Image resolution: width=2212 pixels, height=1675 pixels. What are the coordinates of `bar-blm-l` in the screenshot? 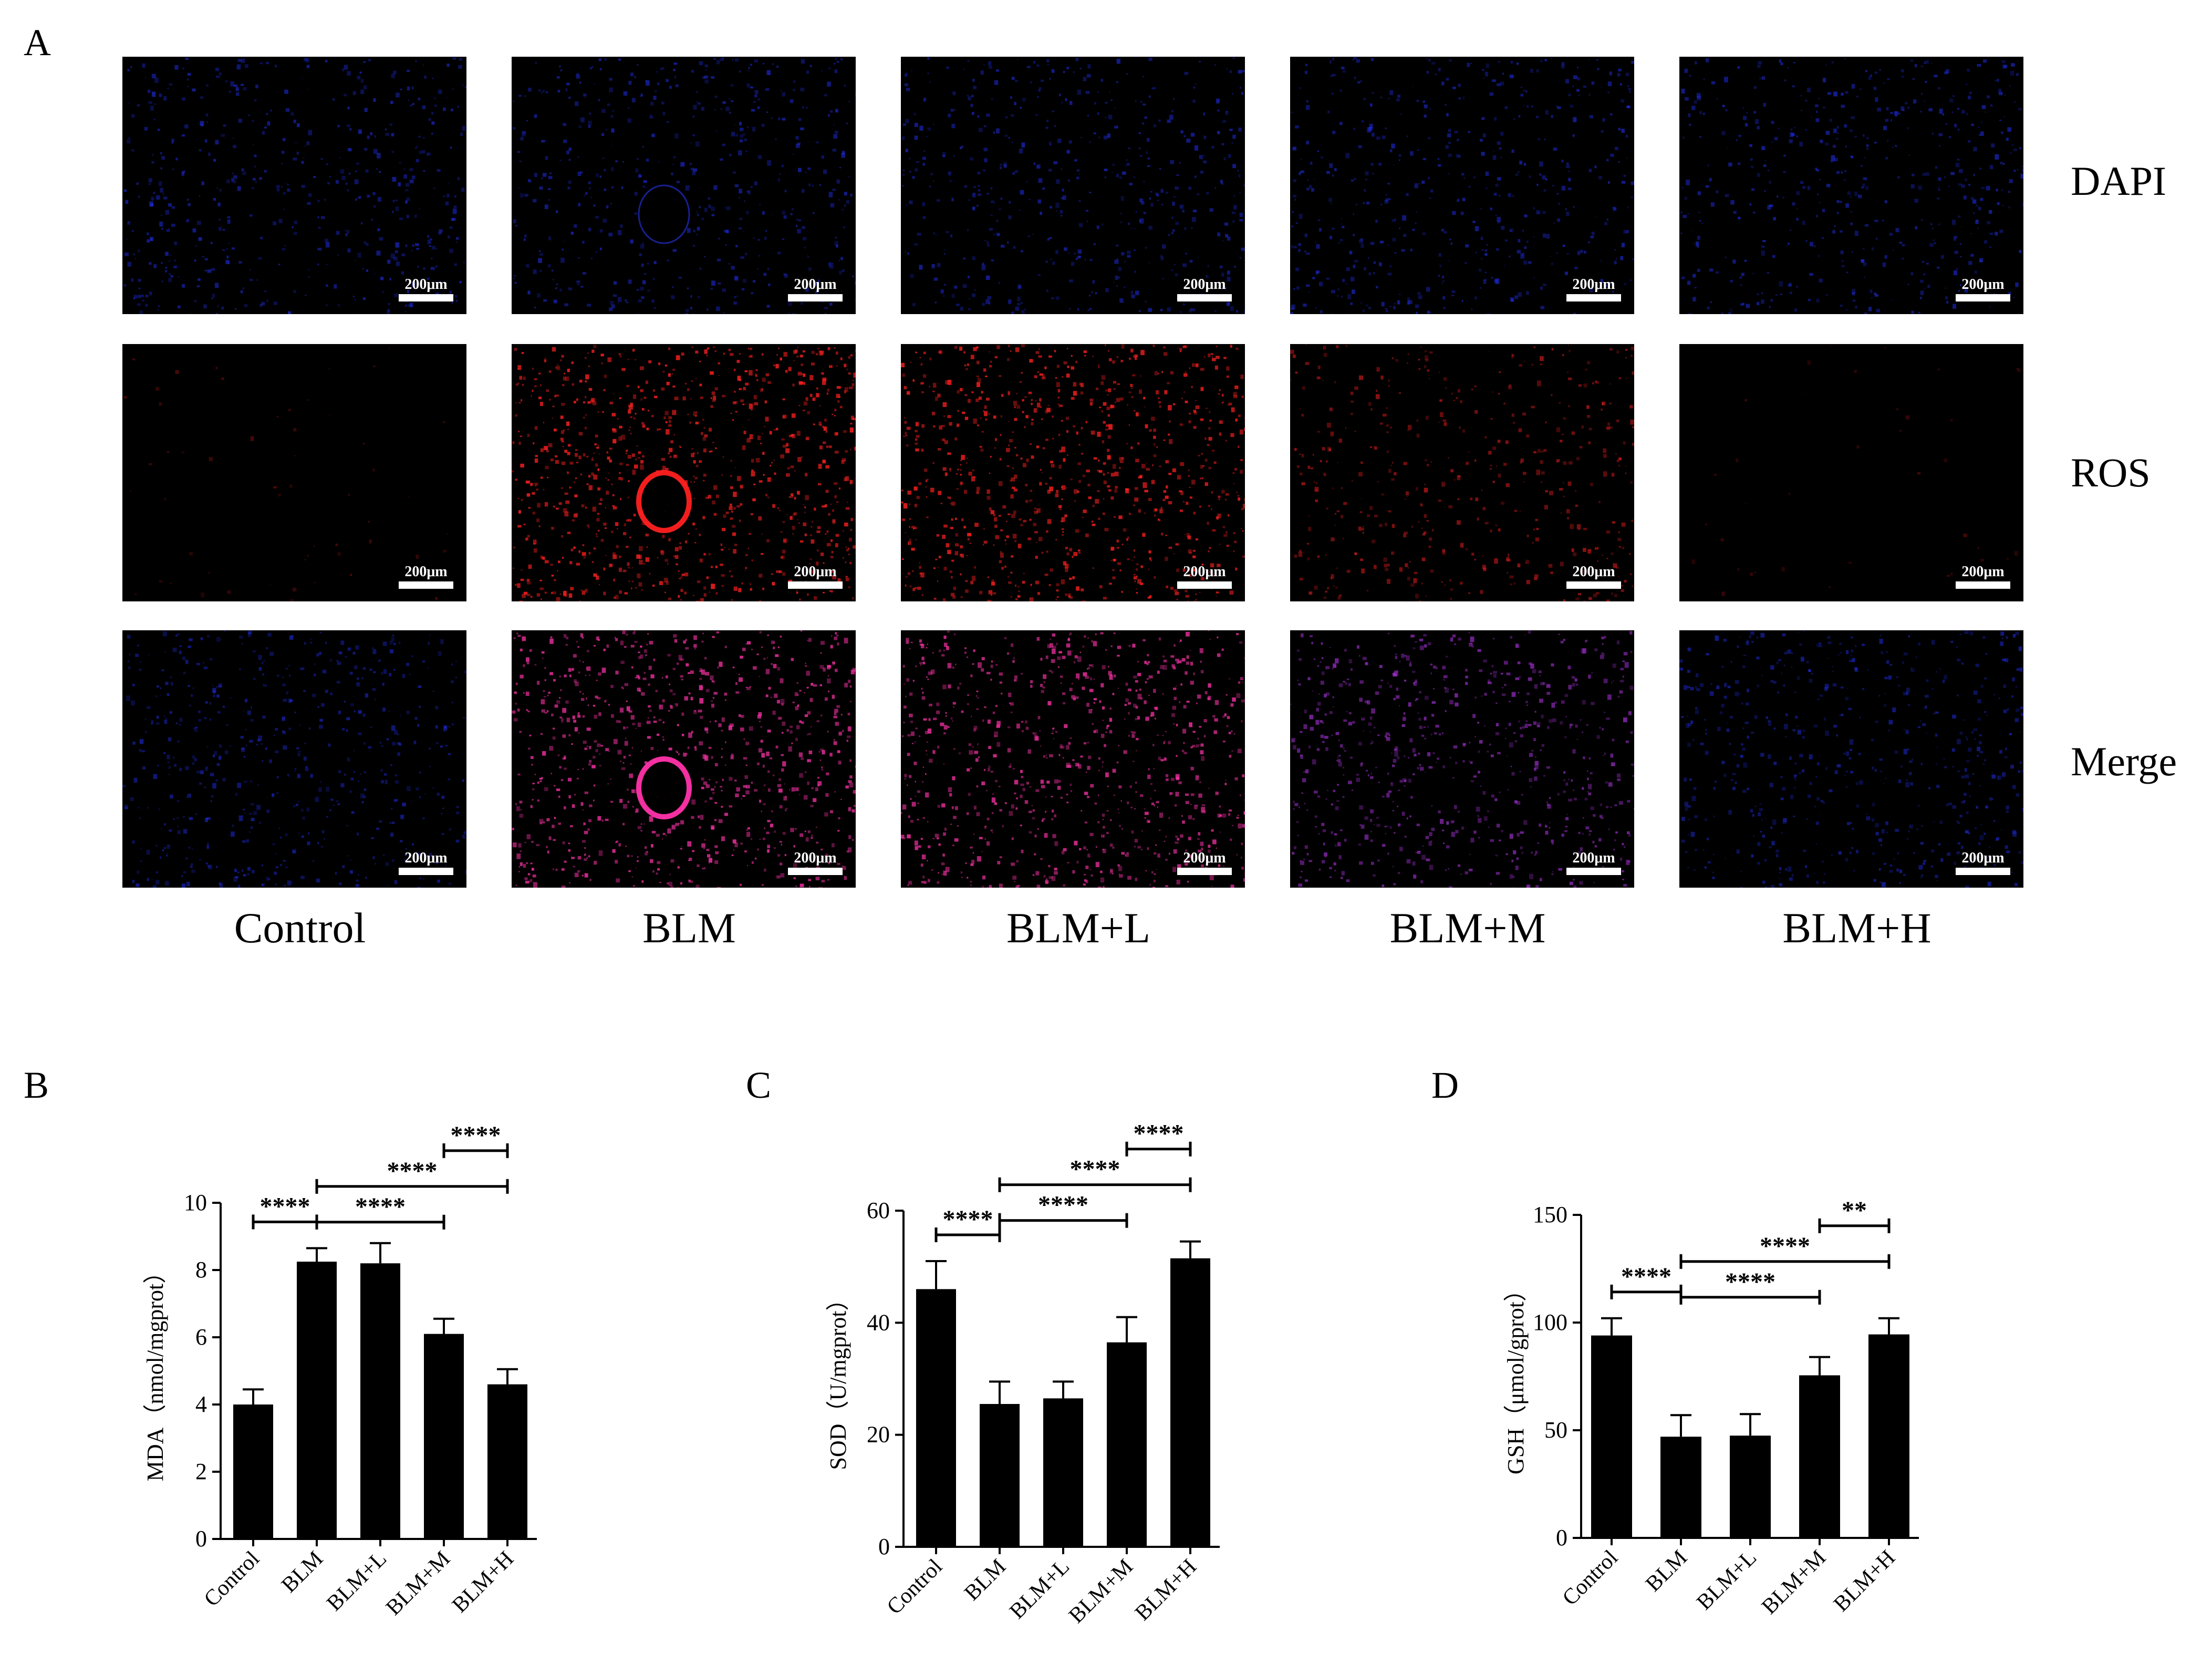 It's located at (1063, 1472).